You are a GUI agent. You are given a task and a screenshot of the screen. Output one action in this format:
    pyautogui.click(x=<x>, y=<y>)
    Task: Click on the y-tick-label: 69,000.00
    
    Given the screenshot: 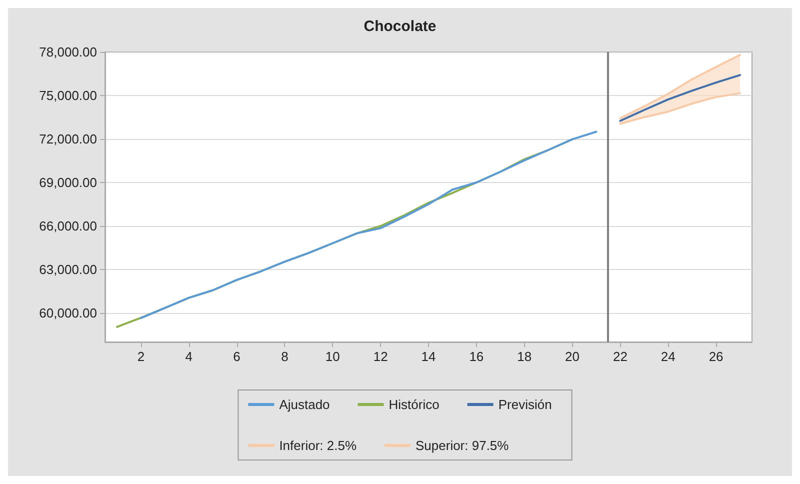 What is the action you would take?
    pyautogui.click(x=68, y=182)
    